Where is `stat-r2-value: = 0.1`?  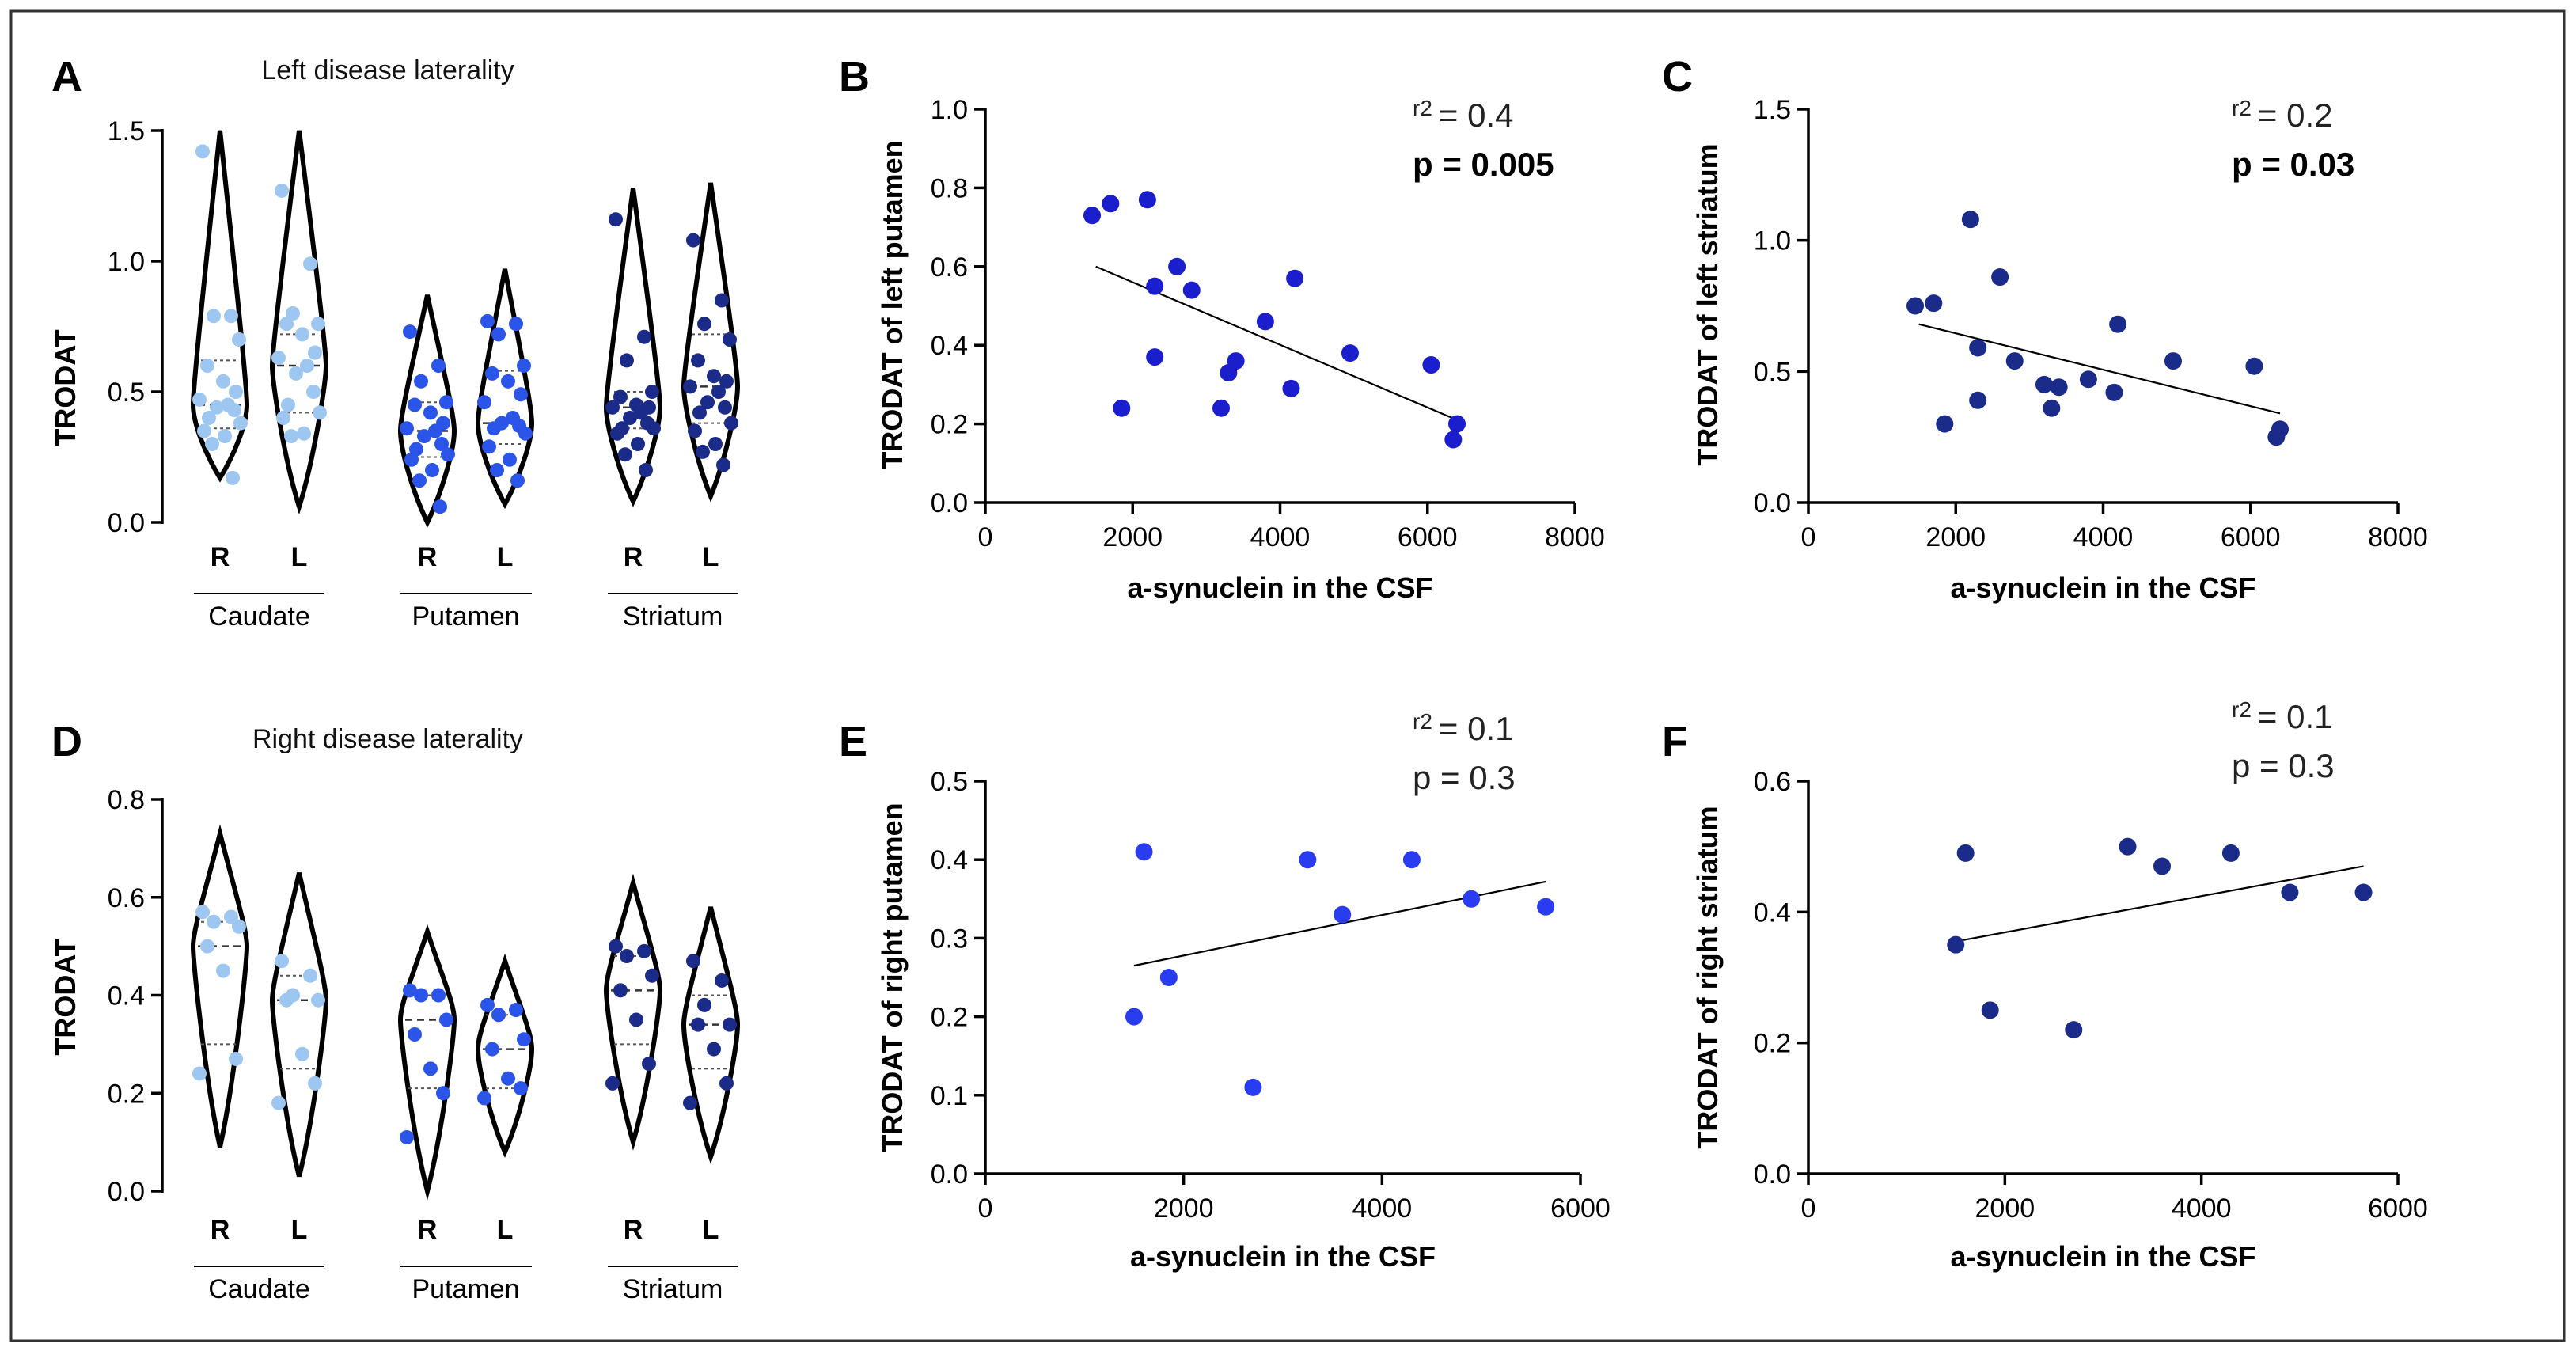 stat-r2-value: = 0.1 is located at coordinates (2295, 716).